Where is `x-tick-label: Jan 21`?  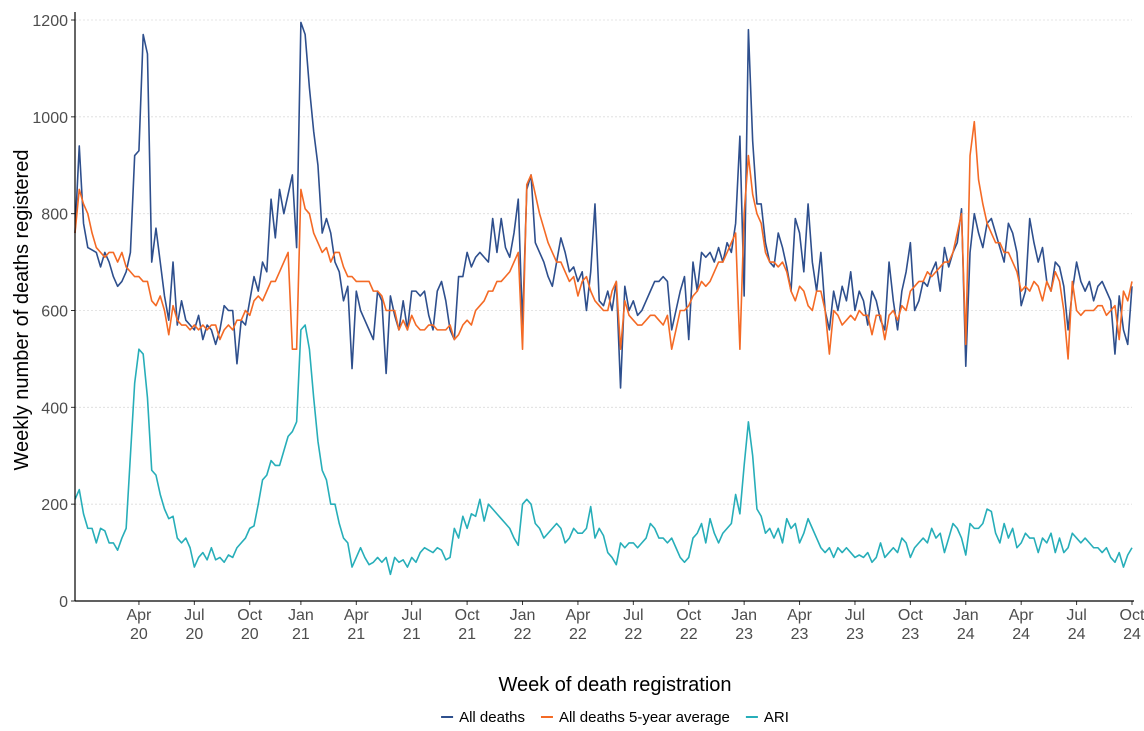 x-tick-label: Jan 21 is located at coordinates (301, 625).